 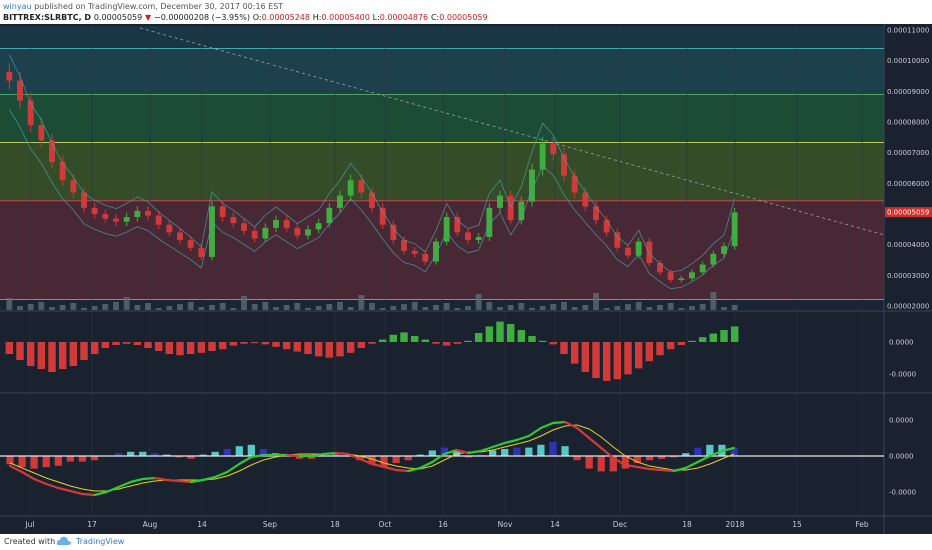 I want to click on open-value: 0.00005248, so click(x=285, y=17).